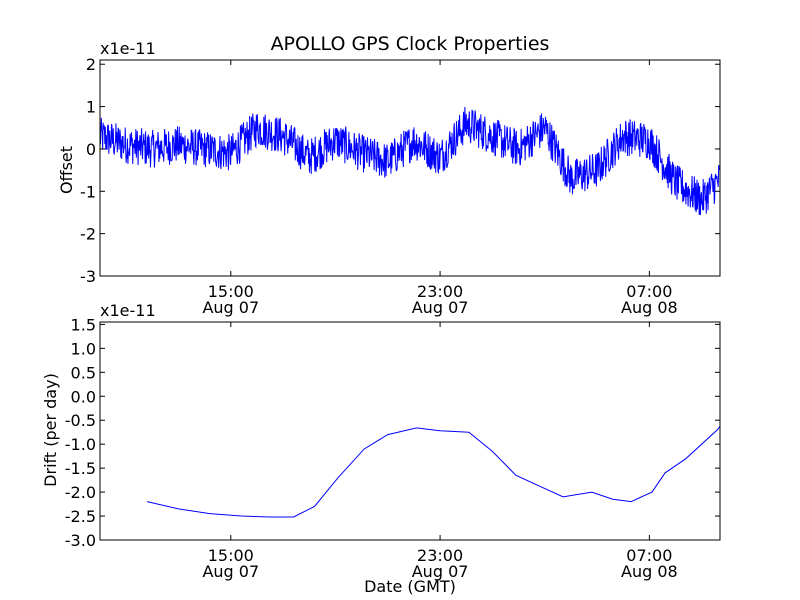 The height and width of the screenshot is (600, 800). I want to click on drift-scale-label: x1e-11, so click(128, 310).